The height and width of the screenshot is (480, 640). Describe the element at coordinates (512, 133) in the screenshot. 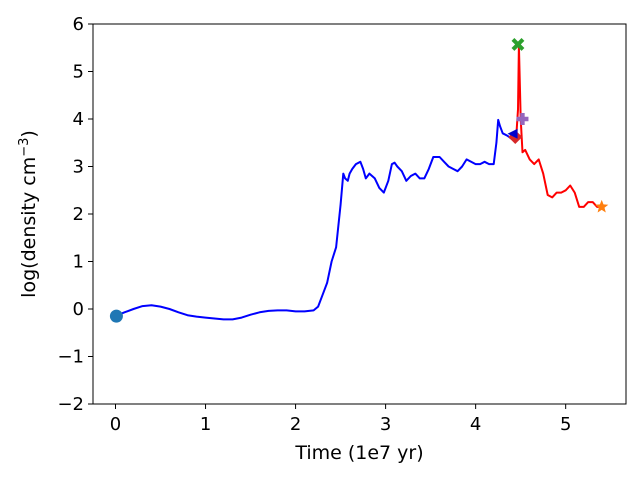

I see `marker-triangle-left` at that location.